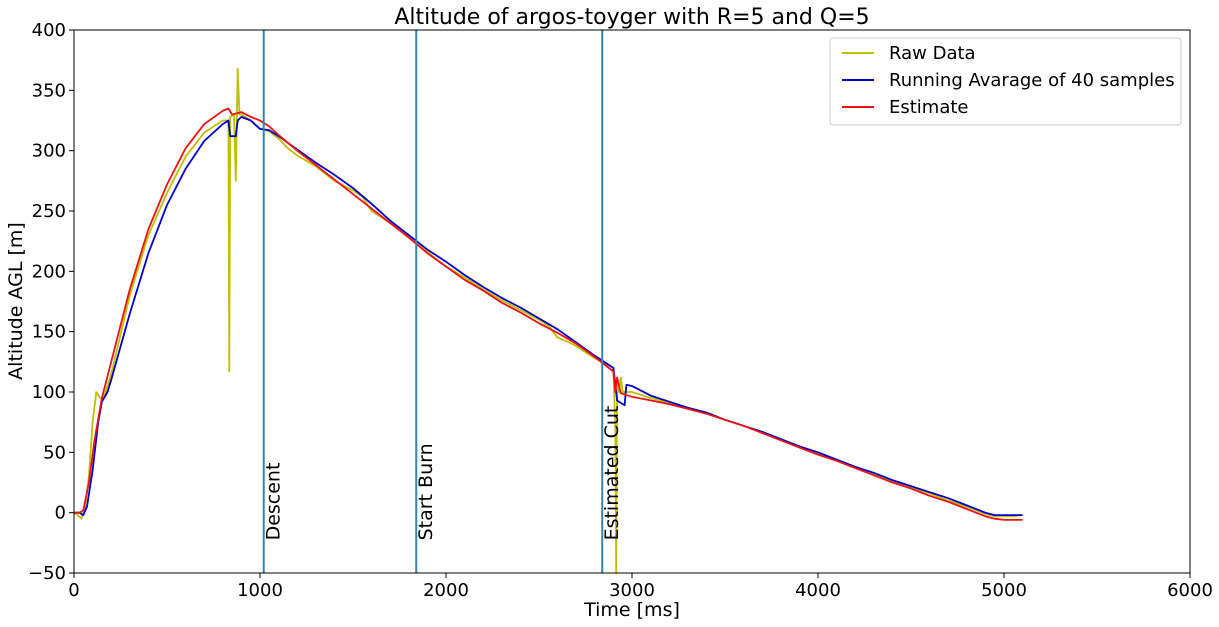 This screenshot has height=627, width=1219. What do you see at coordinates (51, 302) in the screenshot?
I see `y-ticks: −50 0 50 100 150 200 250 300 350 400` at bounding box center [51, 302].